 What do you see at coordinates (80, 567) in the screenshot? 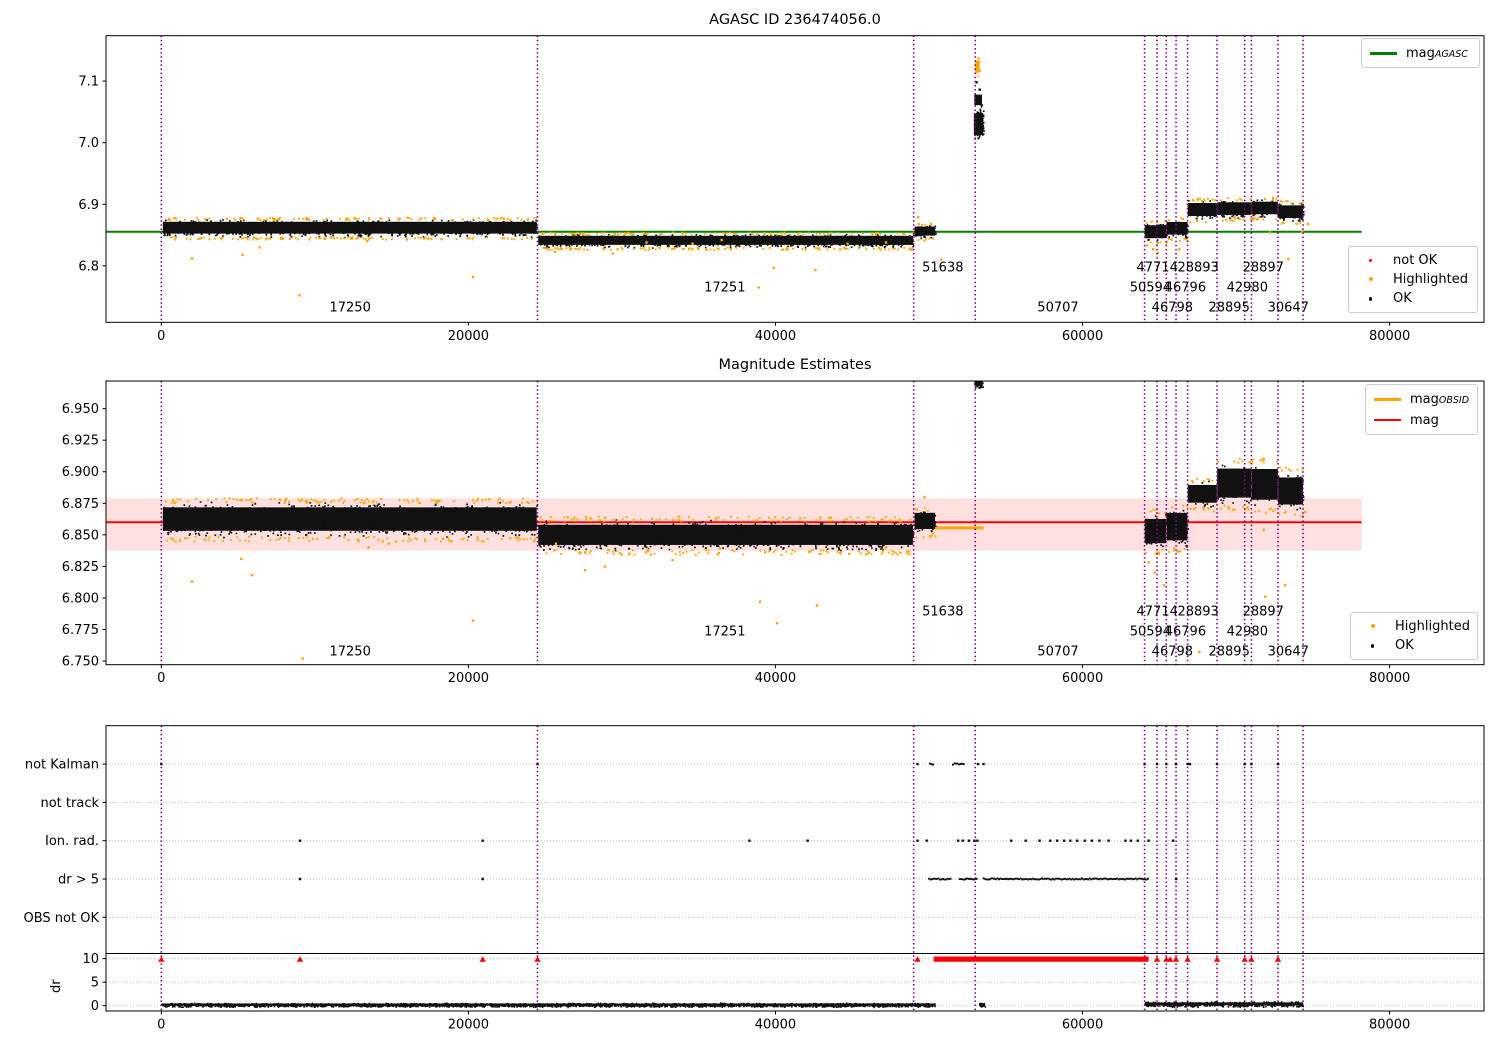
I see `y-tick-label: 6.825` at bounding box center [80, 567].